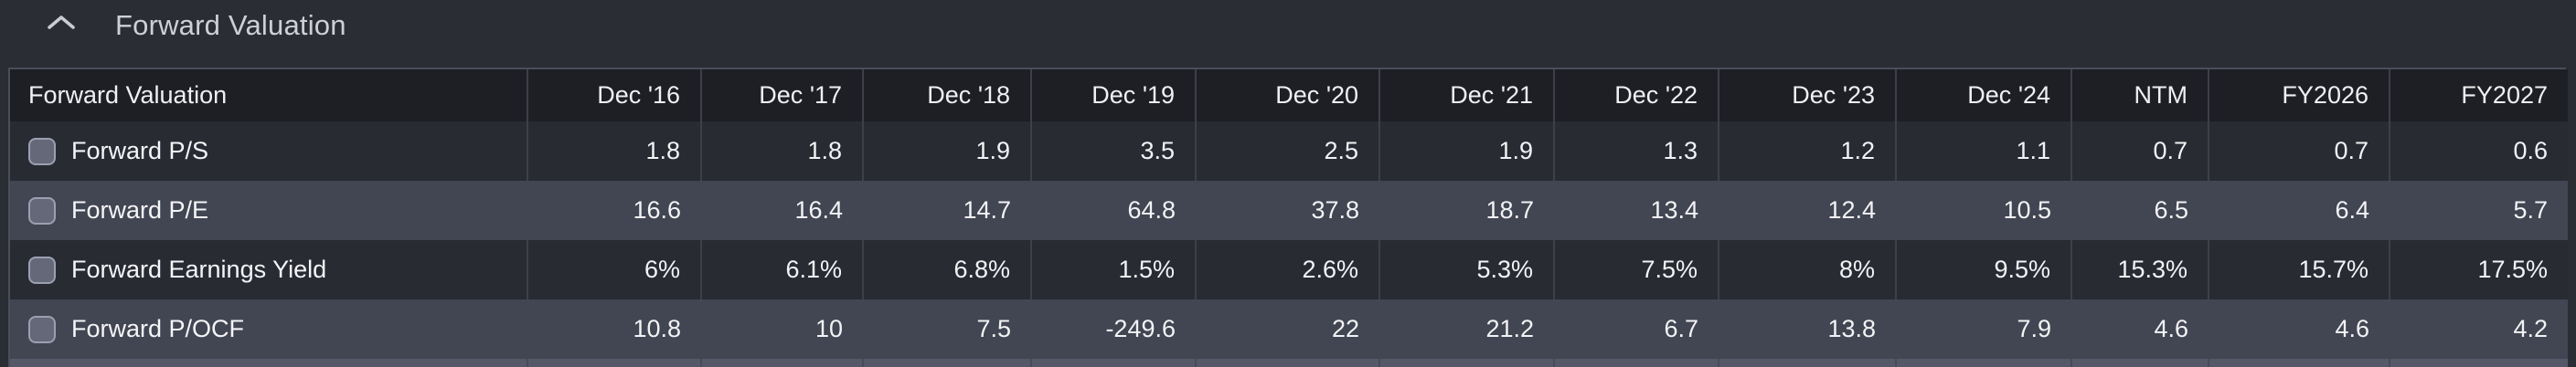  What do you see at coordinates (140, 150) in the screenshot?
I see `row-label: Forward P/S` at bounding box center [140, 150].